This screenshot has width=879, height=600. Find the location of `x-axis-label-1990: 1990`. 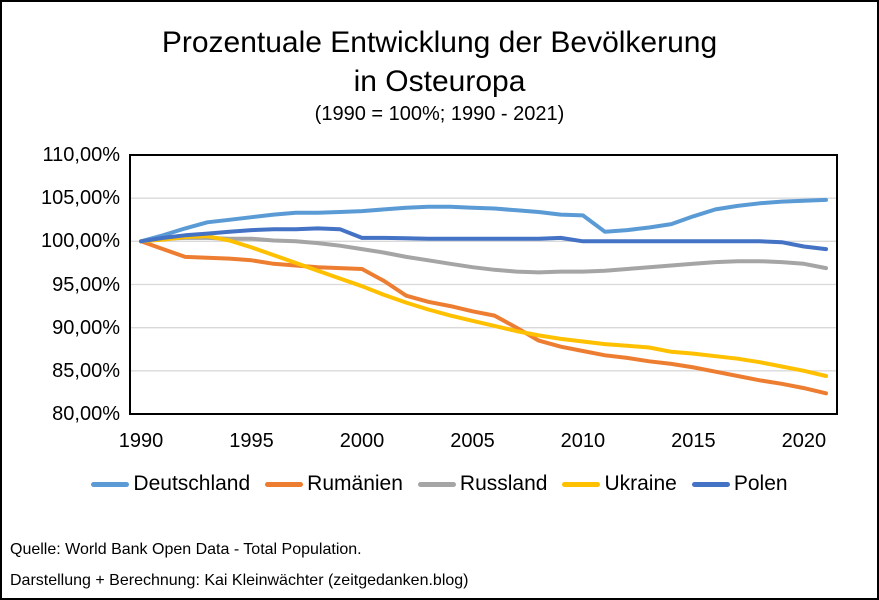

x-axis-label-1990: 1990 is located at coordinates (141, 441).